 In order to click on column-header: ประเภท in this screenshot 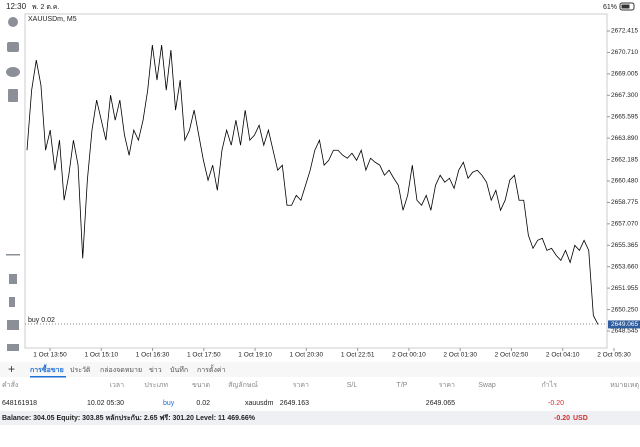, I will do `click(156, 385)`.